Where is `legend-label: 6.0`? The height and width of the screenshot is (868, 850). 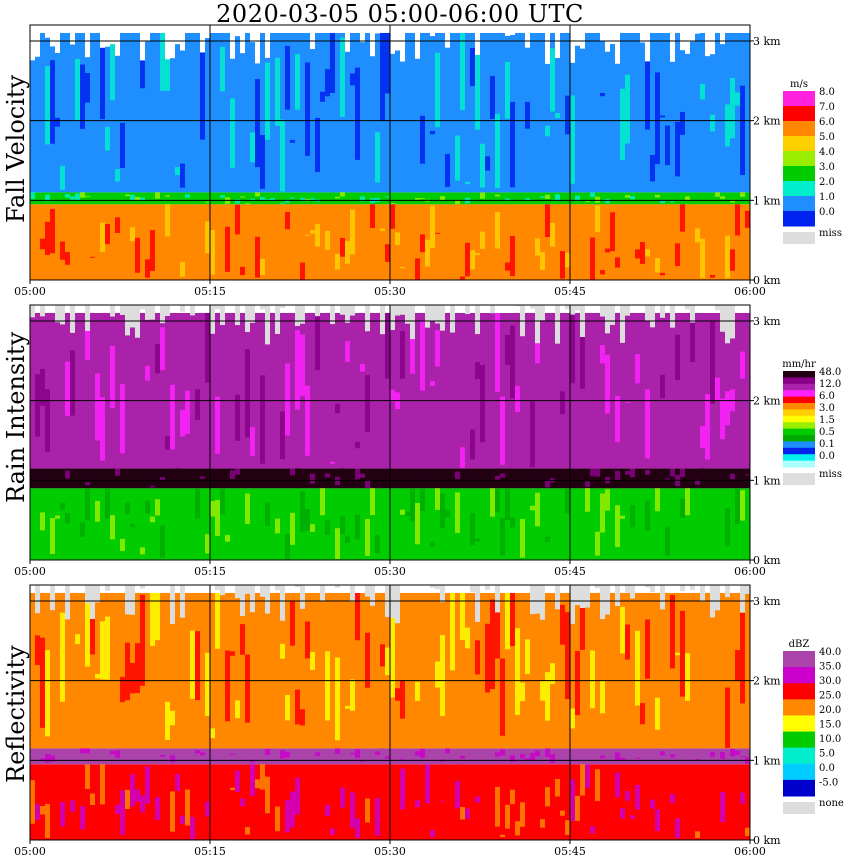
legend-label: 6.0 is located at coordinates (827, 396).